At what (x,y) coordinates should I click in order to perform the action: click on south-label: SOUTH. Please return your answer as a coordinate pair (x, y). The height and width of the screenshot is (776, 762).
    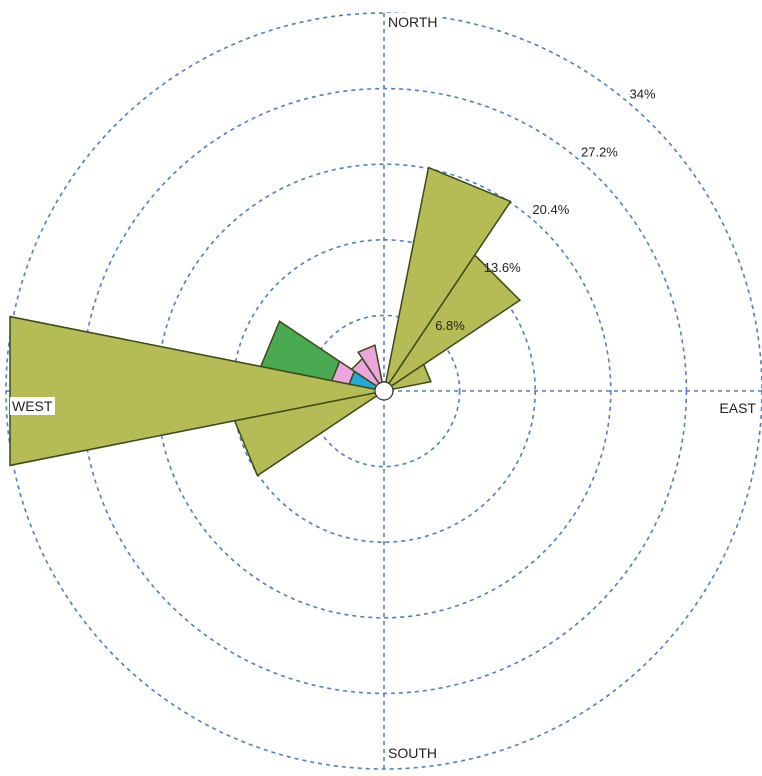
    Looking at the image, I should click on (412, 753).